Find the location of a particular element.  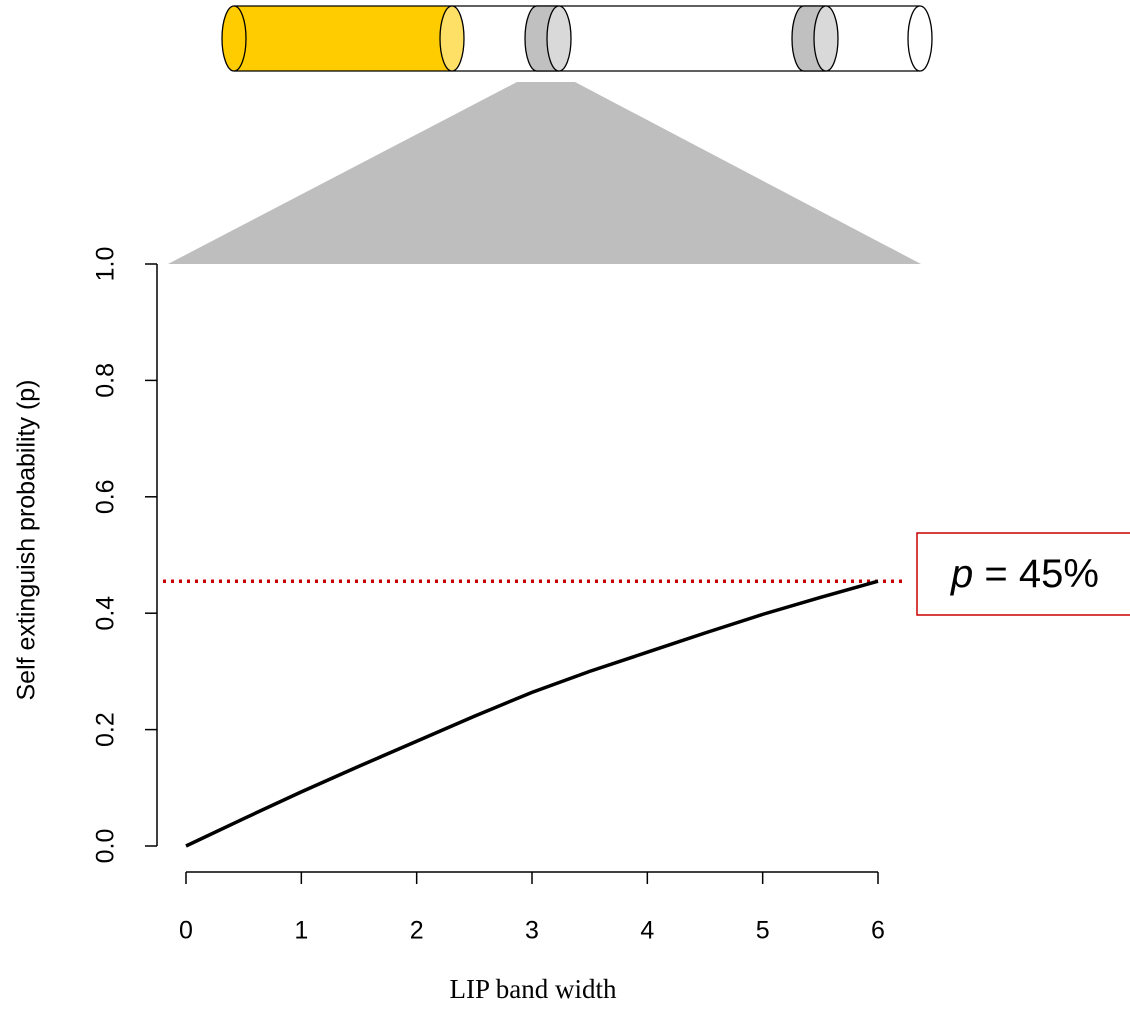

x-tick-label: 2 is located at coordinates (417, 931).